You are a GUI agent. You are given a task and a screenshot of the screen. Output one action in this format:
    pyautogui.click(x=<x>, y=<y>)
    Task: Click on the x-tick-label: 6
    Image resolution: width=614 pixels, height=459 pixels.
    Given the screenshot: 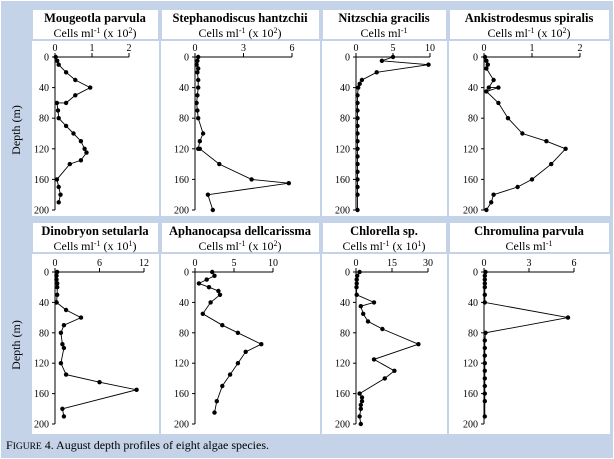 What is the action you would take?
    pyautogui.click(x=574, y=263)
    